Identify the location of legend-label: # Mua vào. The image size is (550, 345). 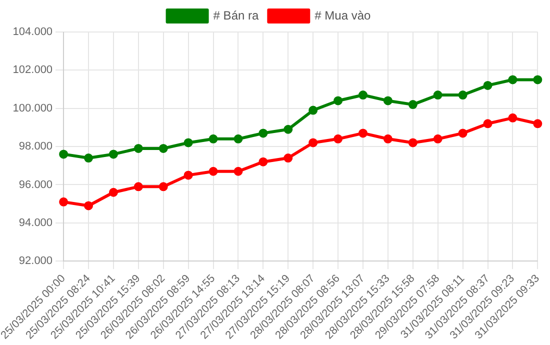
(343, 15).